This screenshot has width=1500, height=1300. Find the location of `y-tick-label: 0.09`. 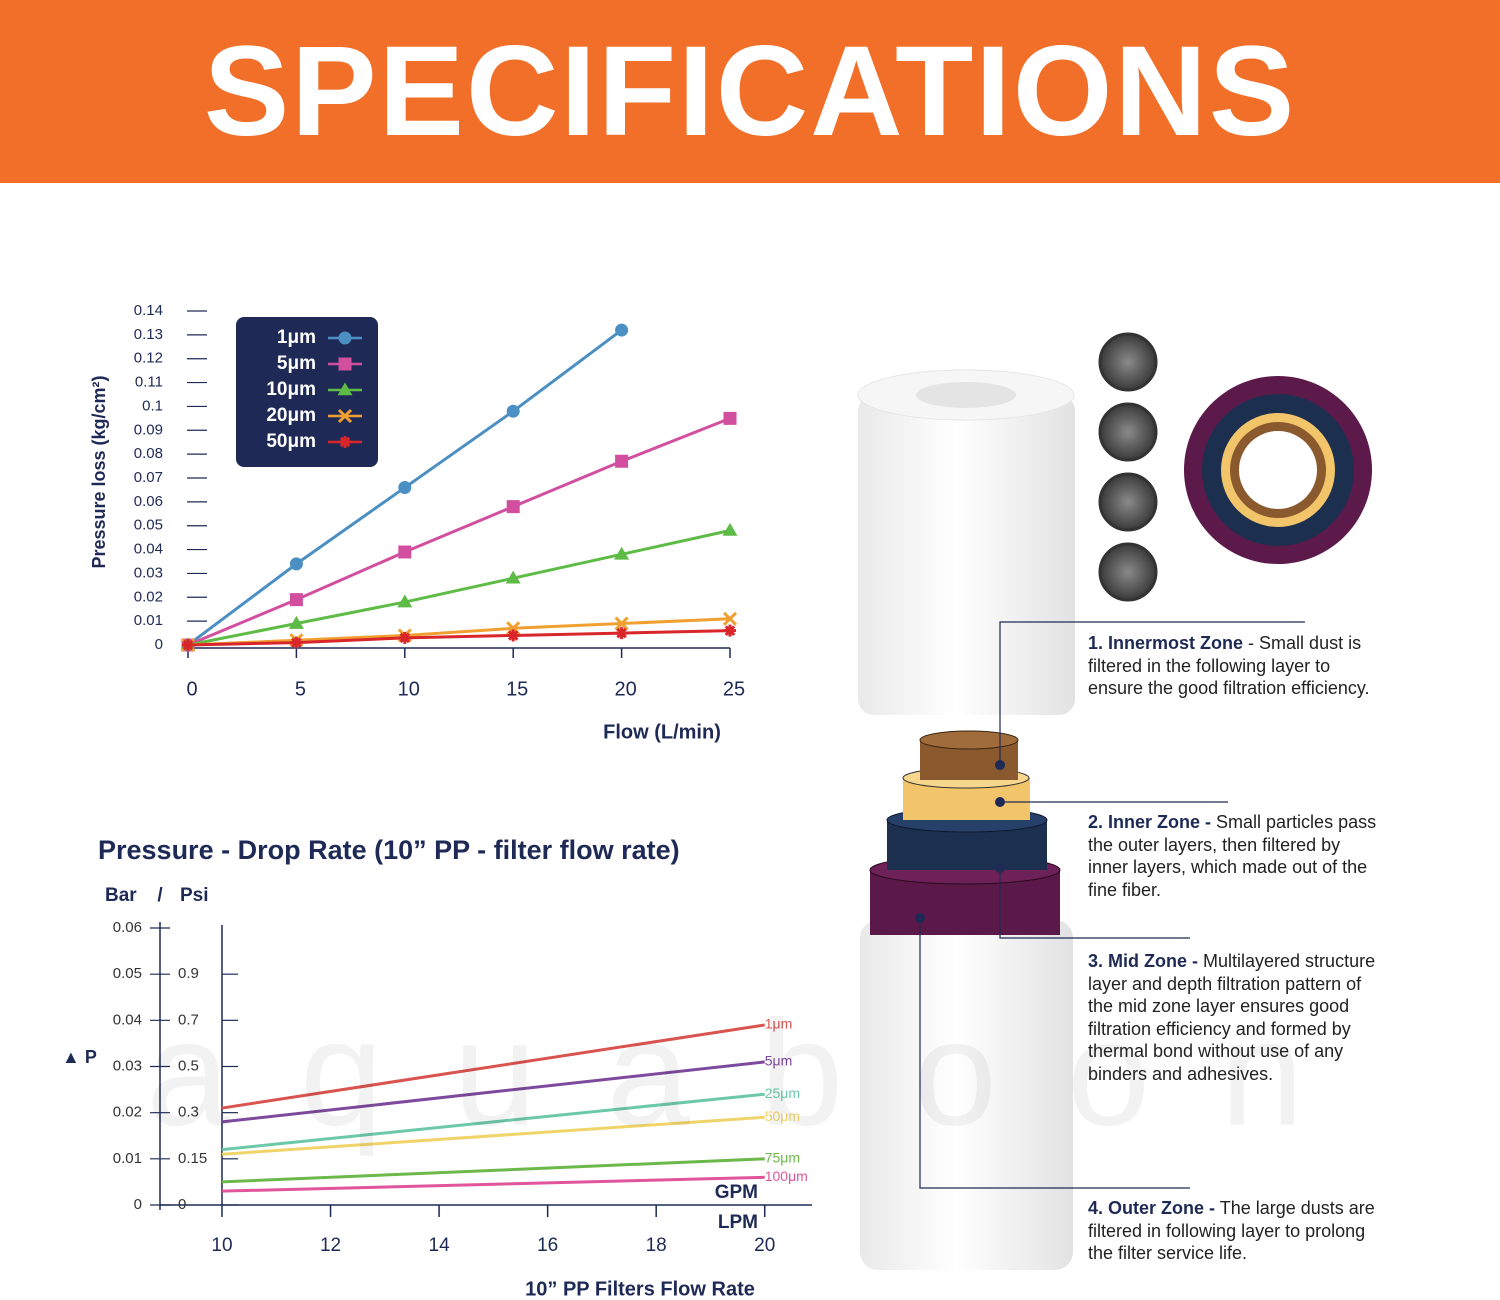

y-tick-label: 0.09 is located at coordinates (148, 429).